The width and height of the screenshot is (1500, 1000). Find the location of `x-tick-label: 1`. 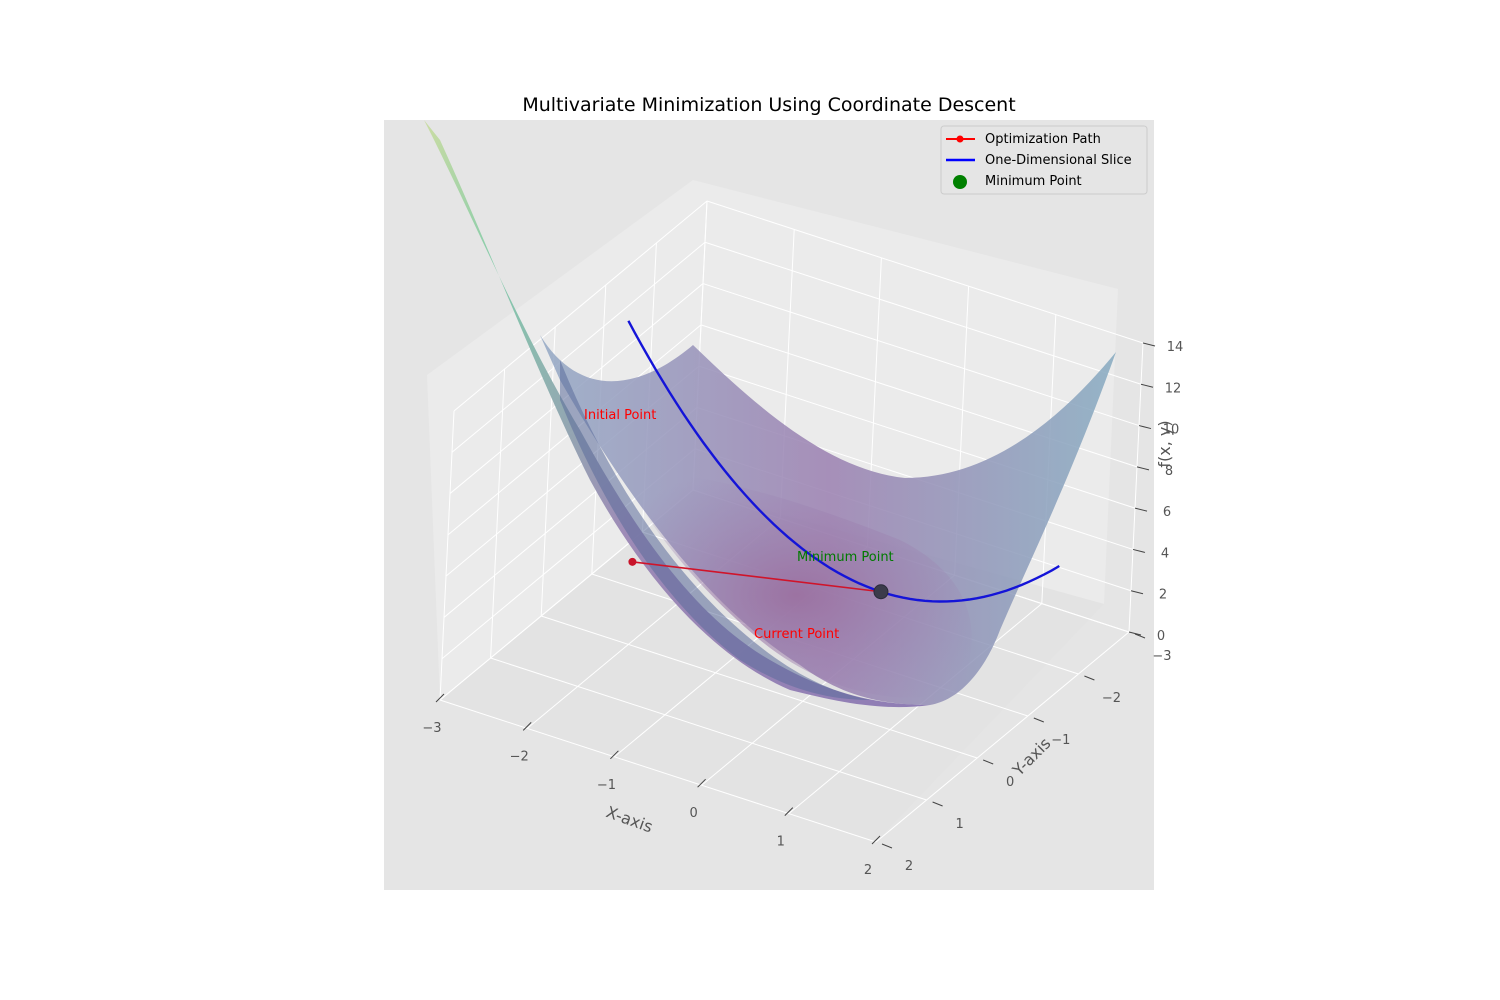

x-tick-label: 1 is located at coordinates (781, 842).